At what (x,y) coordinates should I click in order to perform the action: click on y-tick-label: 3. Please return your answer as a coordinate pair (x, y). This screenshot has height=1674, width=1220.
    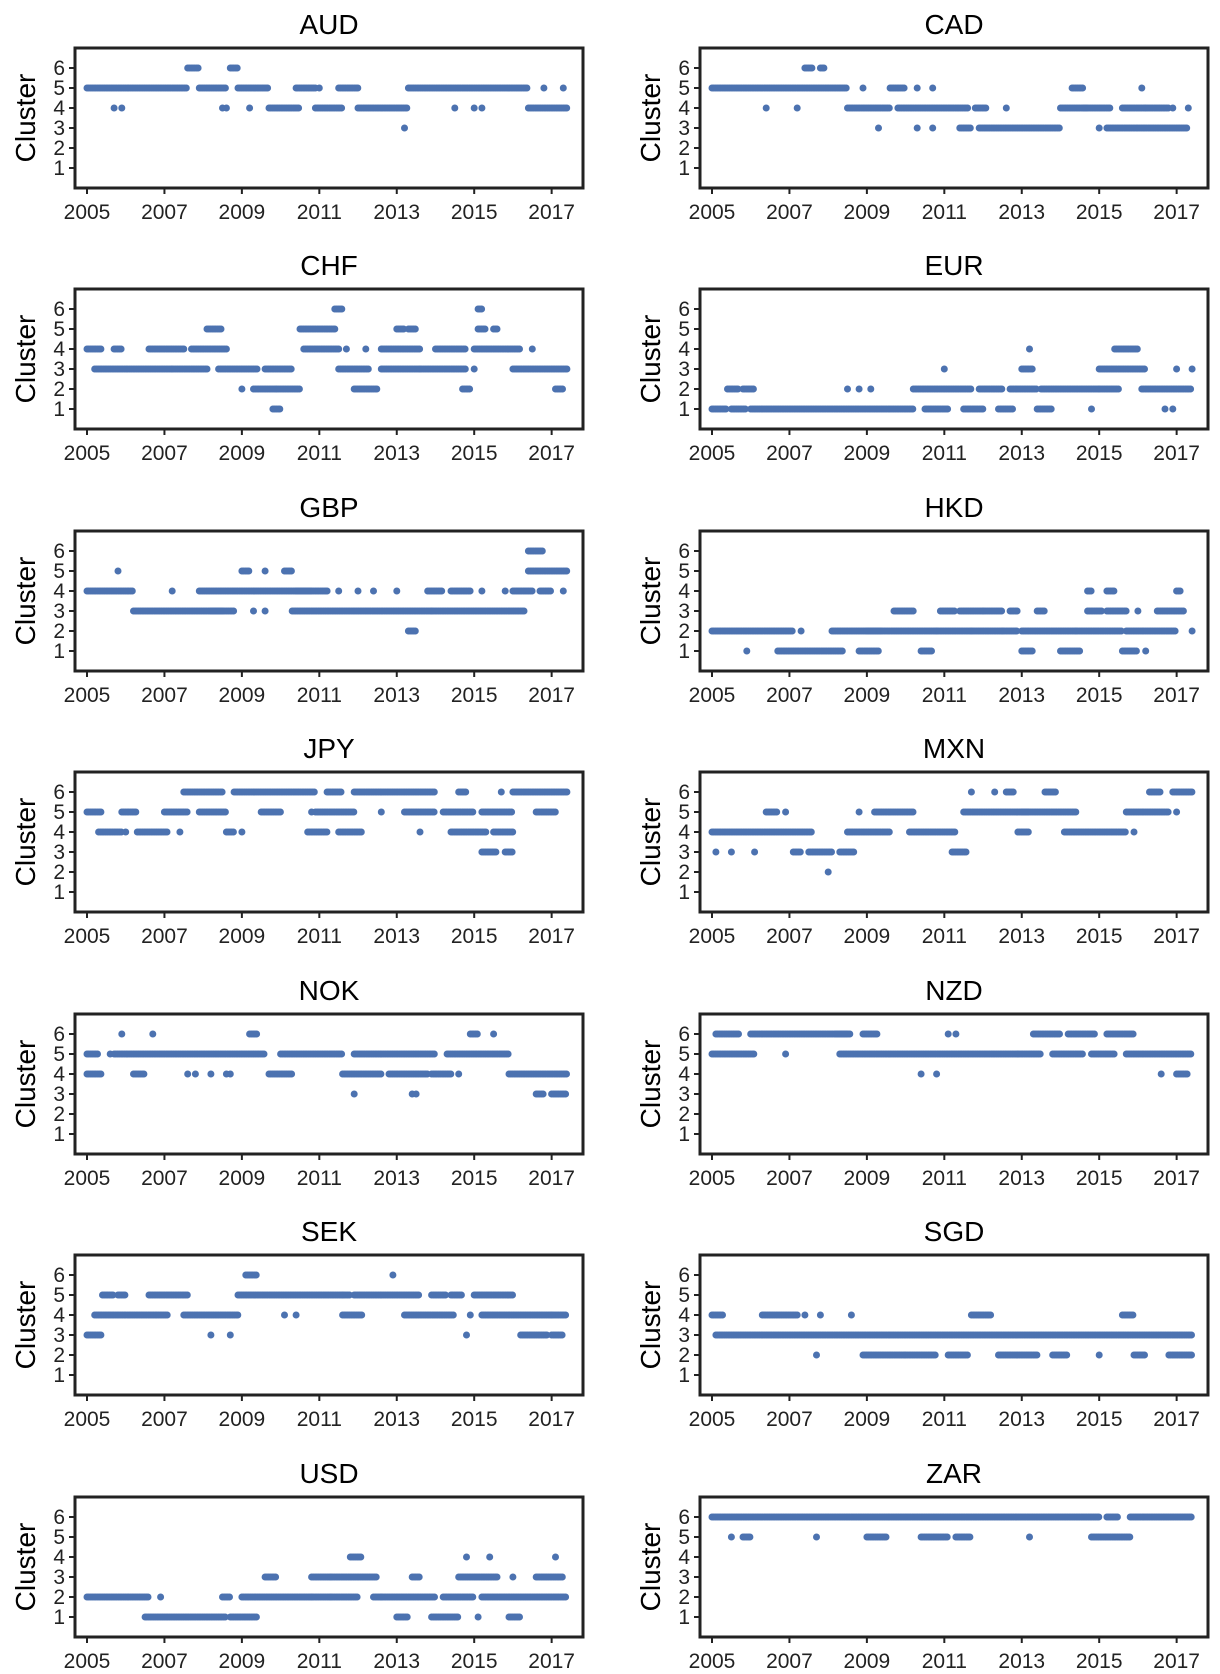
    Looking at the image, I should click on (684, 1094).